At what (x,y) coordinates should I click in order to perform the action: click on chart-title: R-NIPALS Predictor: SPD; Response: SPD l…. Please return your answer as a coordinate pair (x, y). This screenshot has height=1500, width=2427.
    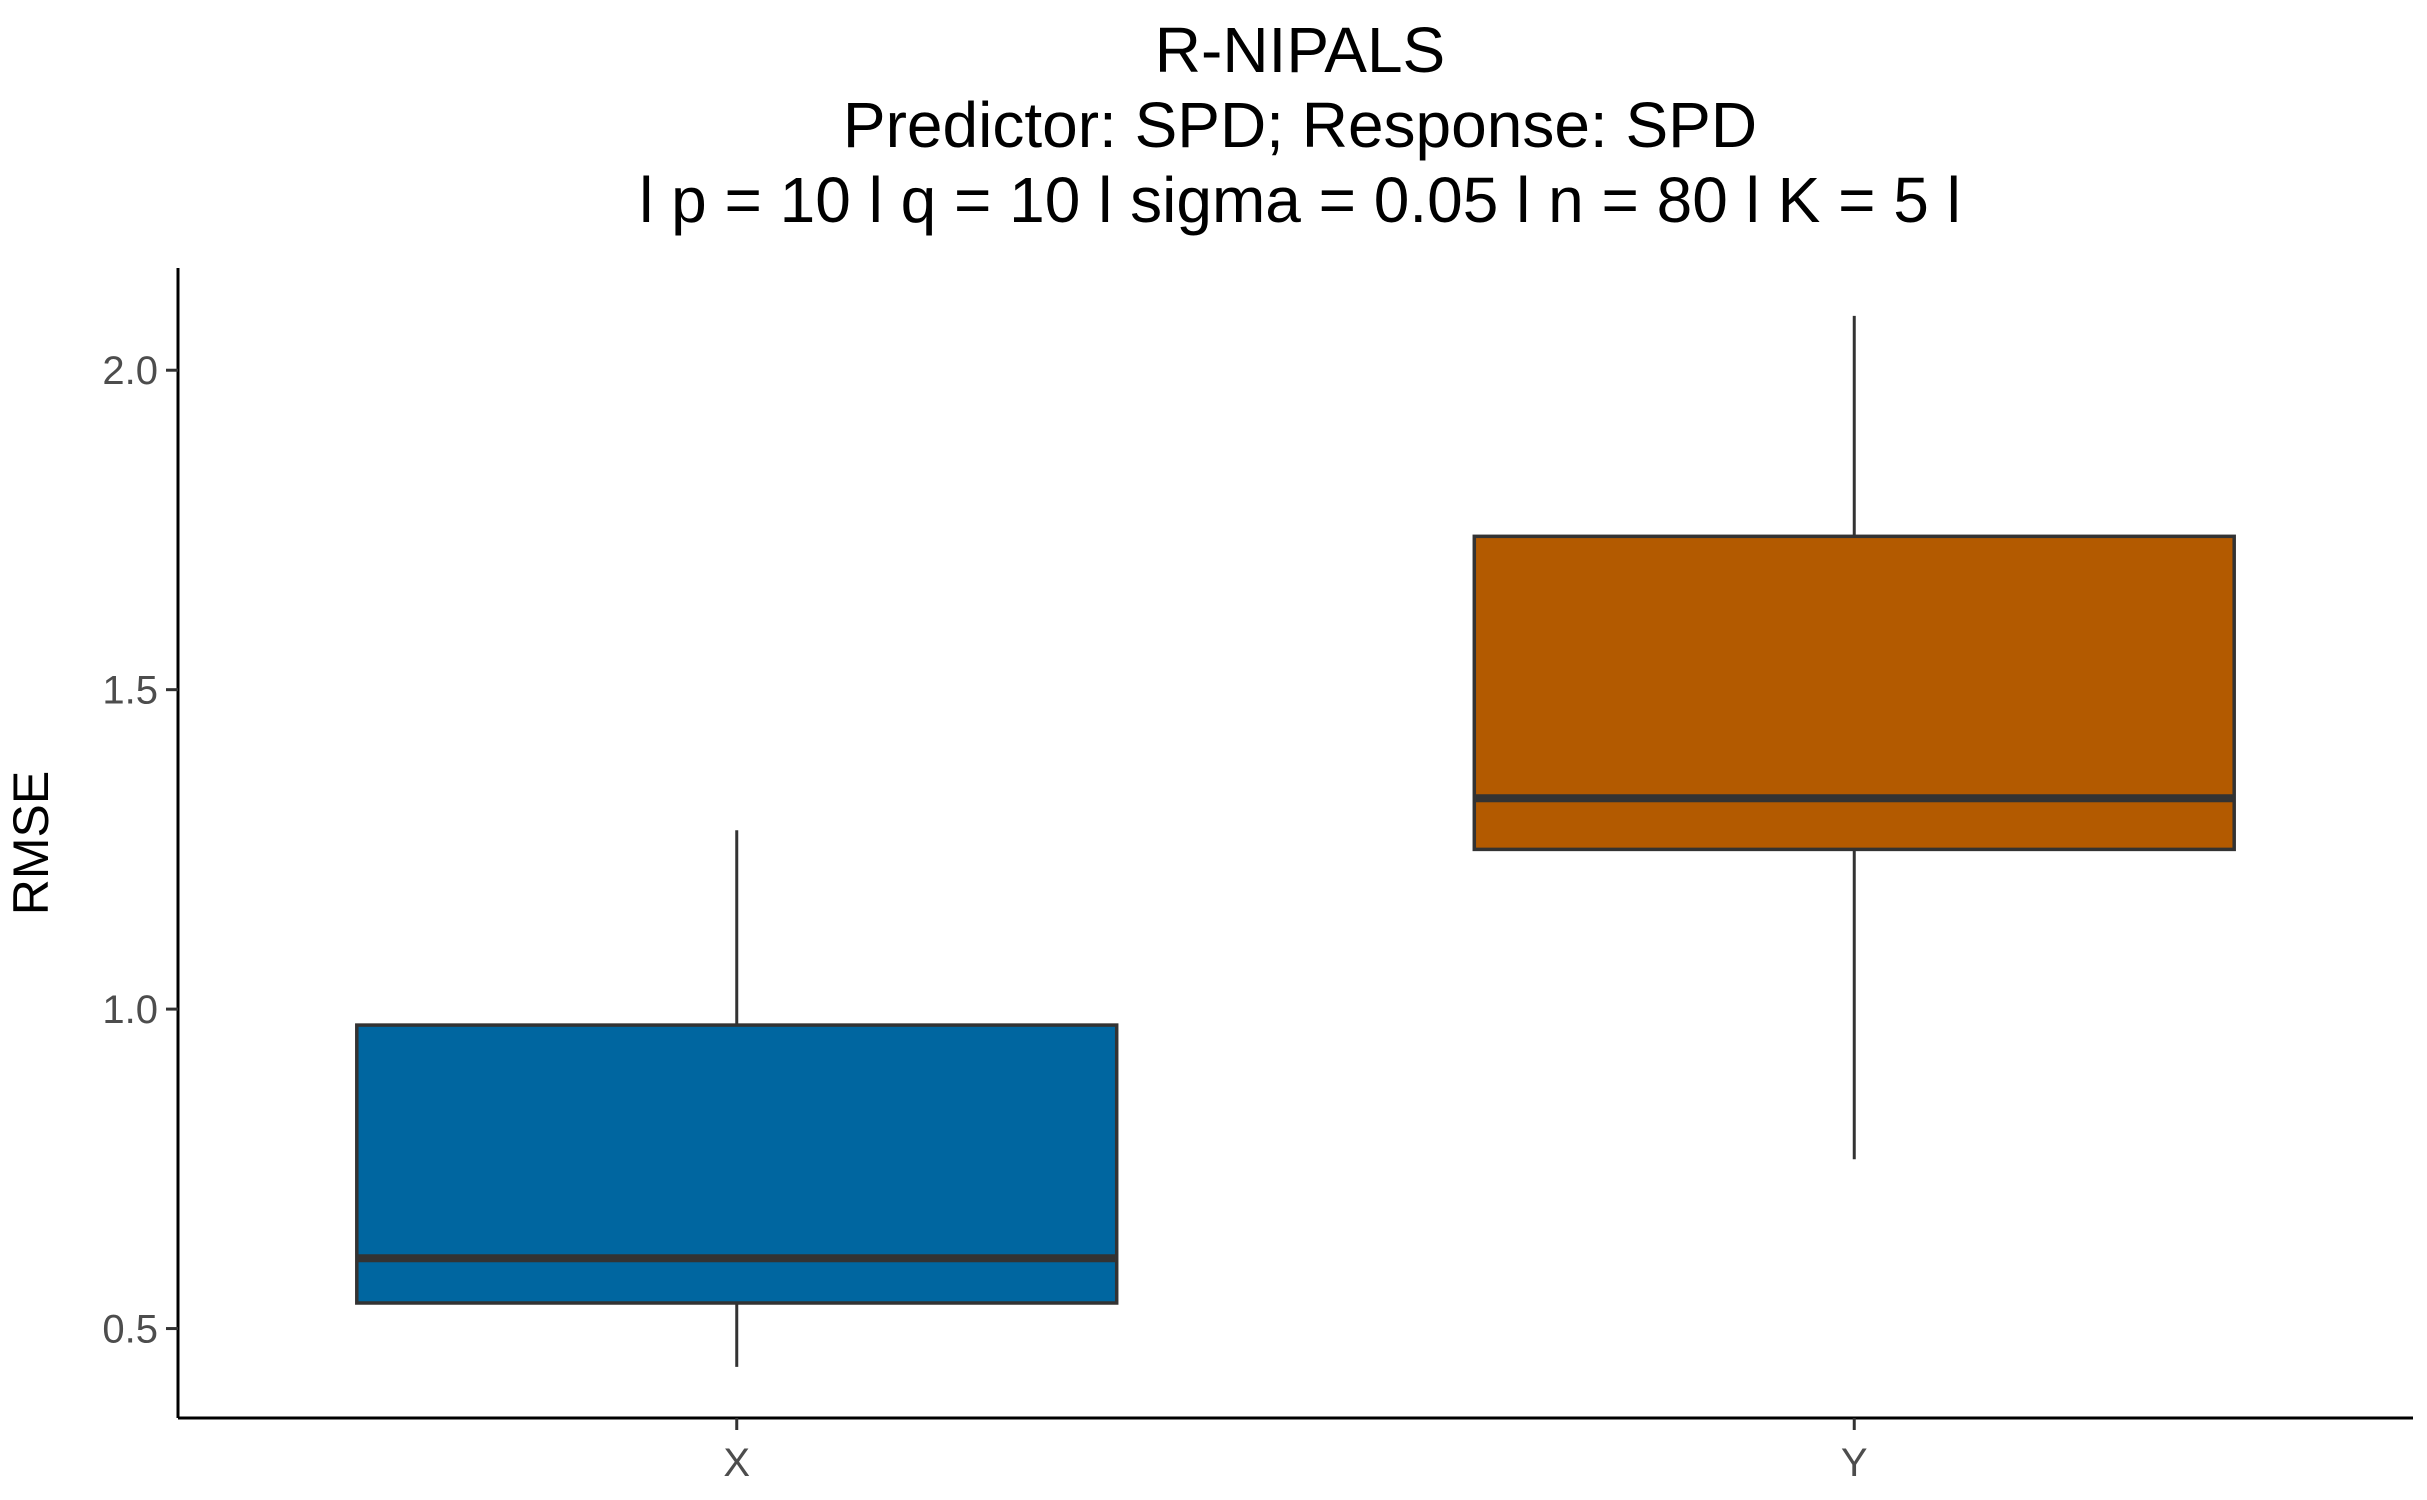
    Looking at the image, I should click on (1300, 125).